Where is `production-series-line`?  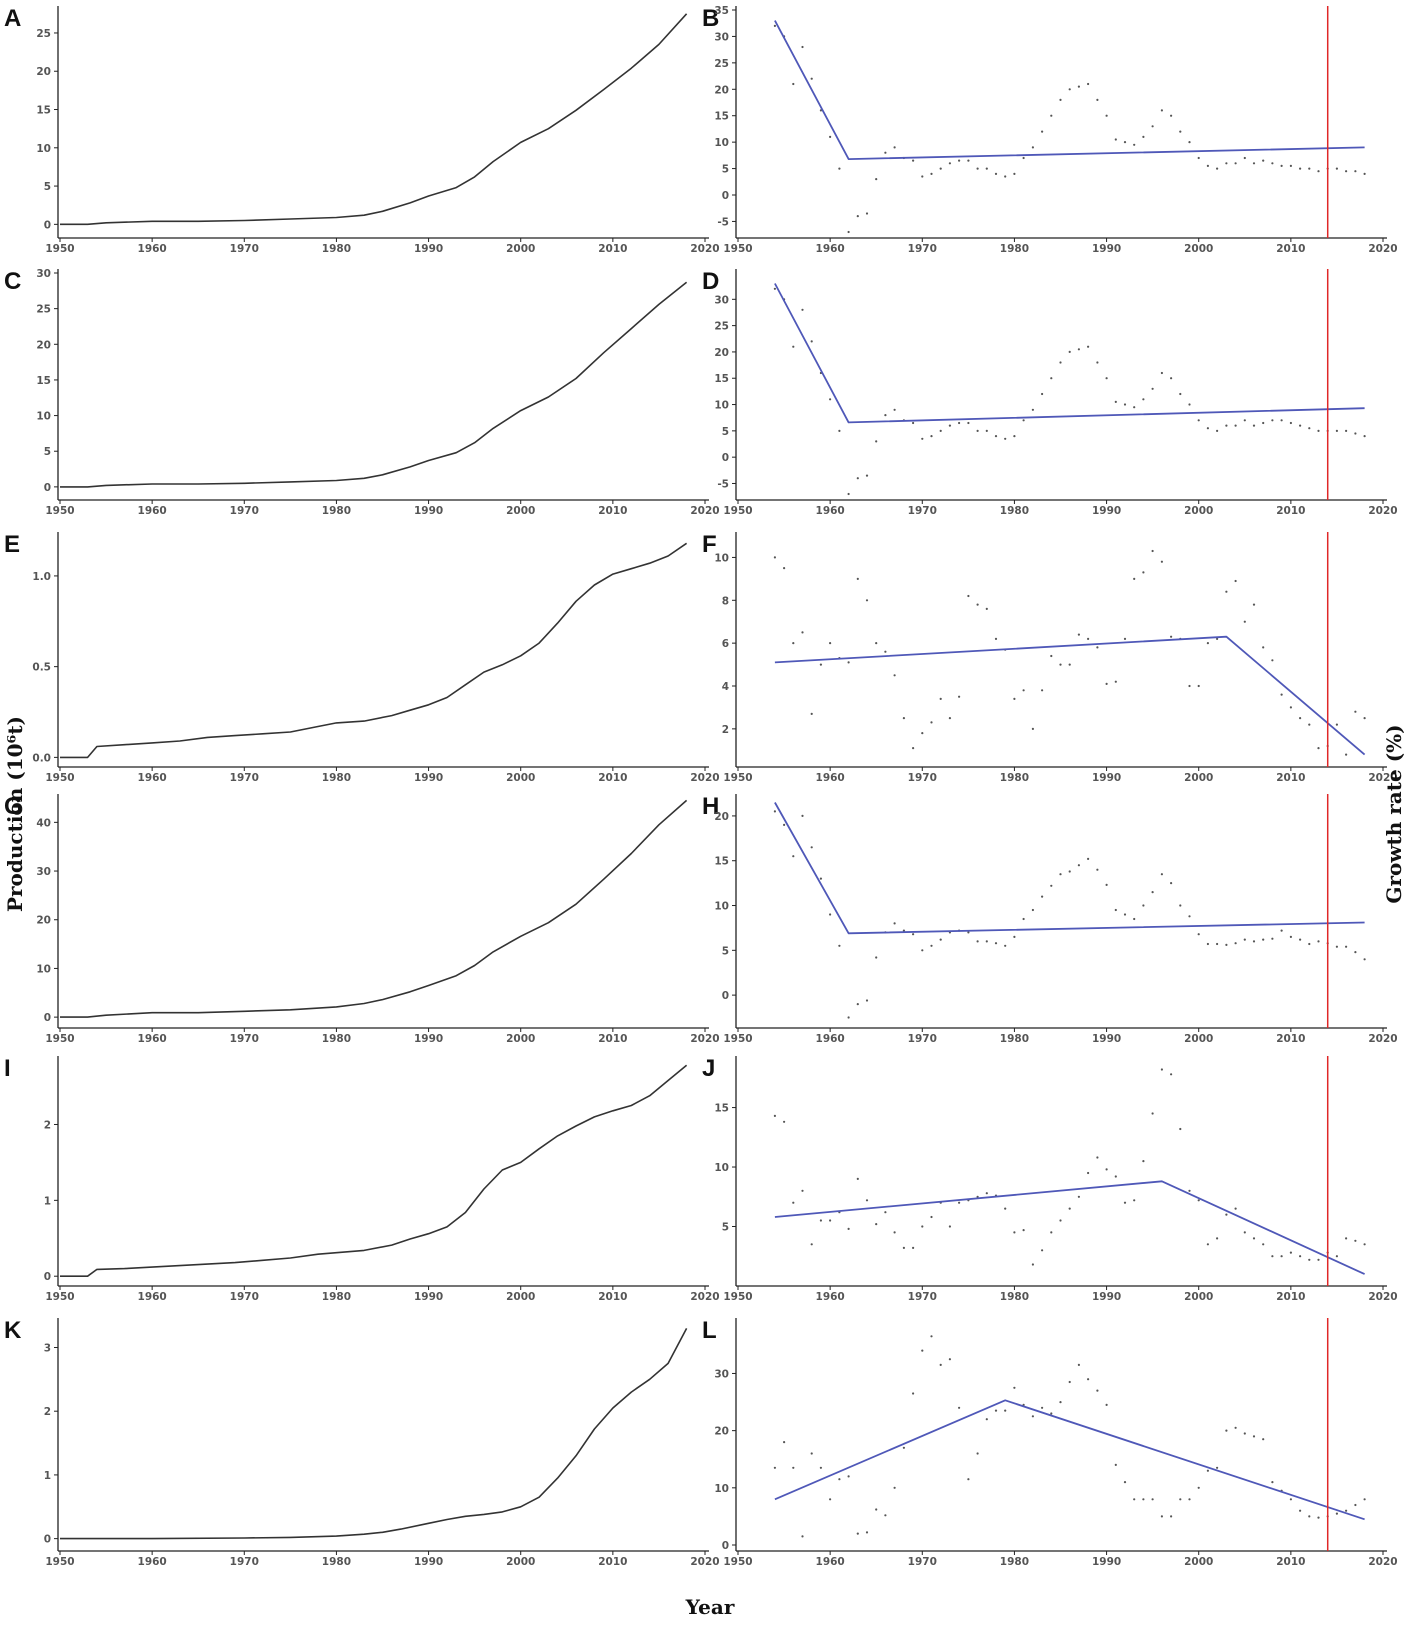
production-series-line is located at coordinates (374, 908).